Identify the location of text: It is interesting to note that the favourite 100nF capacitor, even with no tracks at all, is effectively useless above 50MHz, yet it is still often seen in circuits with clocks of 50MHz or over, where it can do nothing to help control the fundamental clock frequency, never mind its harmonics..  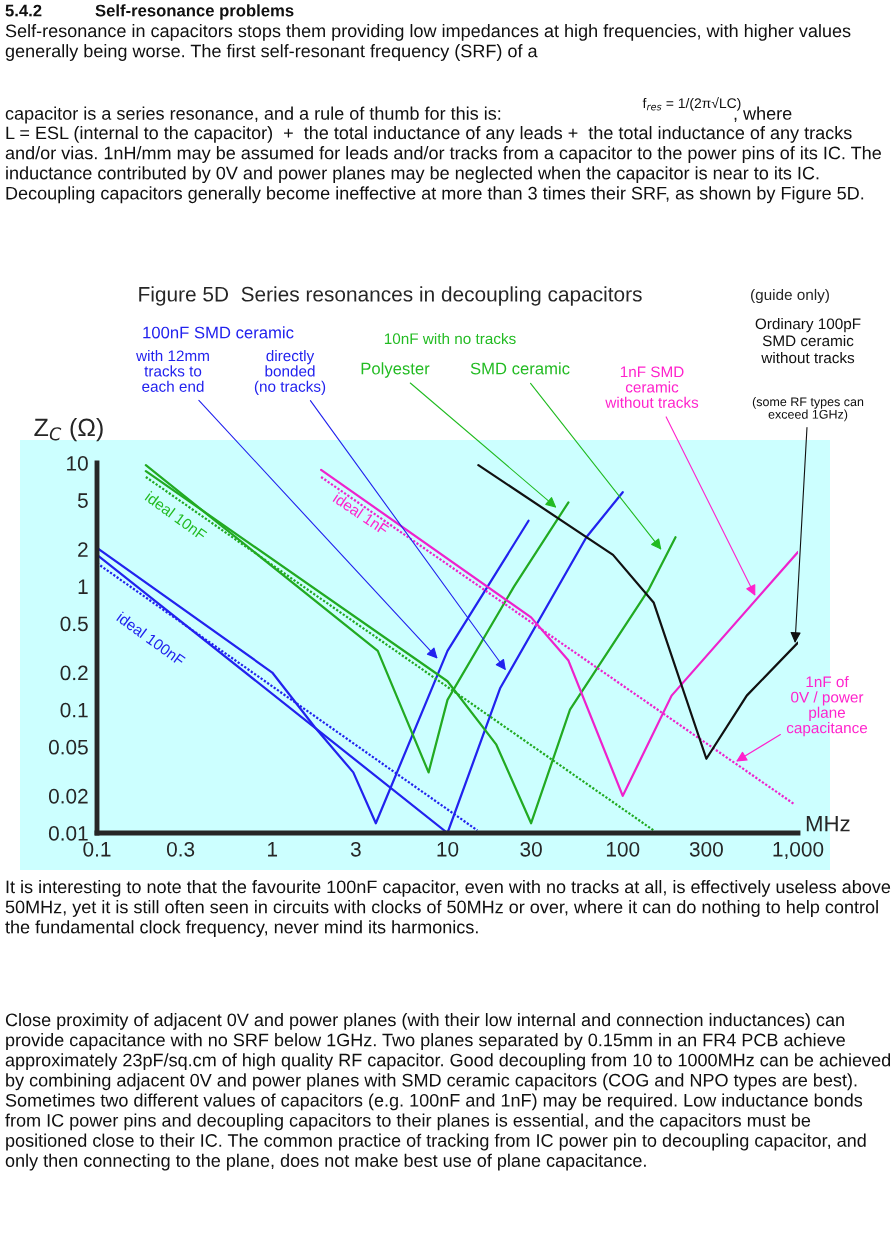
(448, 909).